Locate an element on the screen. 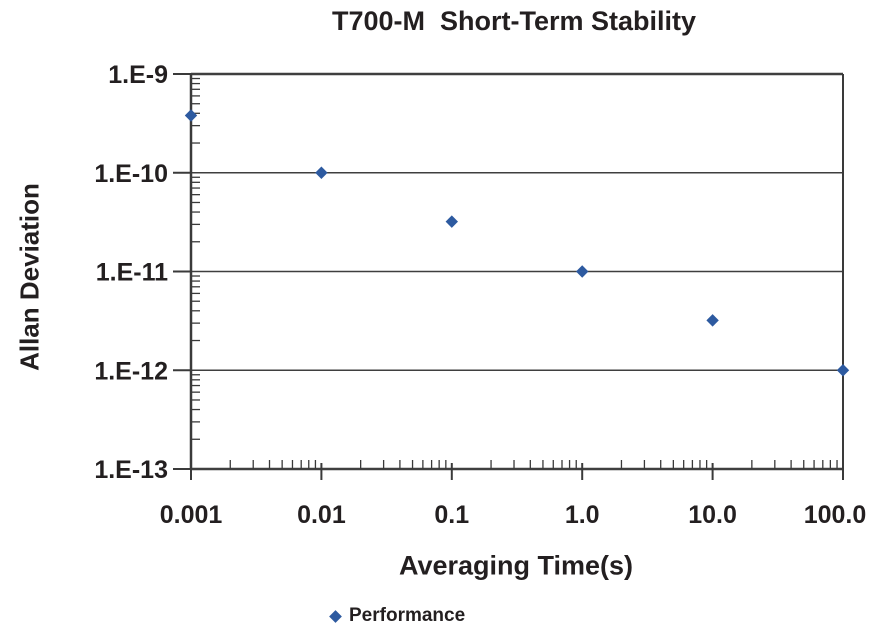 The width and height of the screenshot is (872, 631). x-tick-label: 1.0 is located at coordinates (582, 515).